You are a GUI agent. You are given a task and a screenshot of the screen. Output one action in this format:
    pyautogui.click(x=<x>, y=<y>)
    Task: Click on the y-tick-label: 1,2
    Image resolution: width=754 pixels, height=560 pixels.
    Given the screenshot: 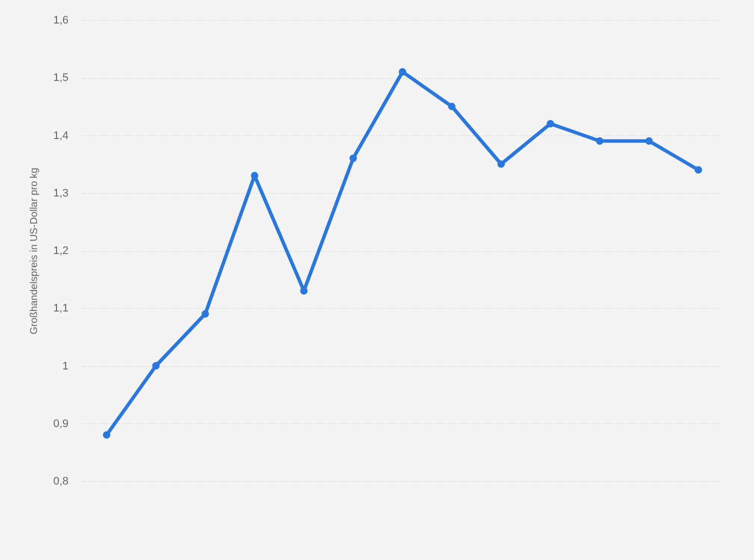 What is the action you would take?
    pyautogui.click(x=60, y=251)
    